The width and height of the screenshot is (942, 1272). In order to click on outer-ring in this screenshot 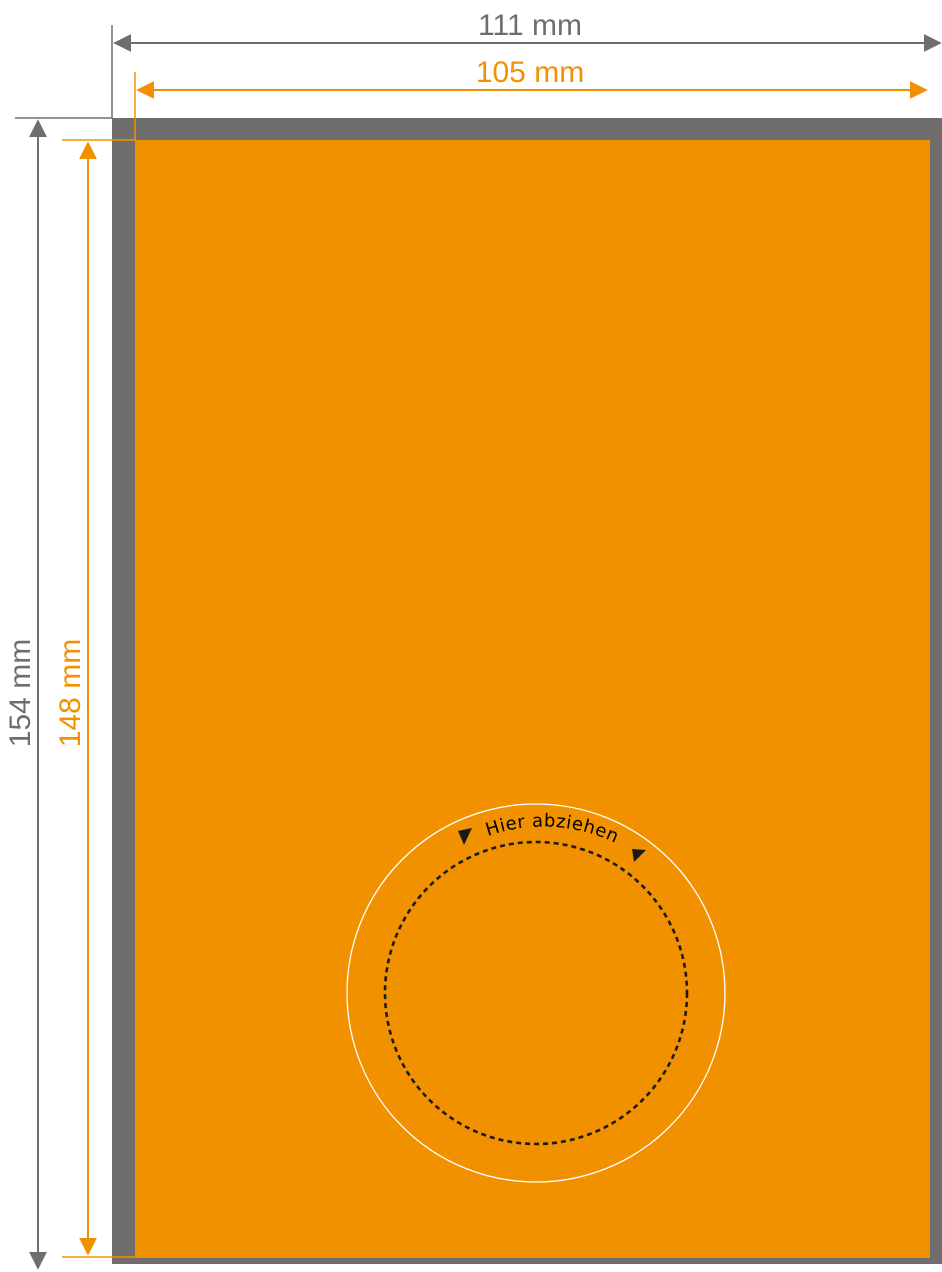, I will do `click(536, 993)`.